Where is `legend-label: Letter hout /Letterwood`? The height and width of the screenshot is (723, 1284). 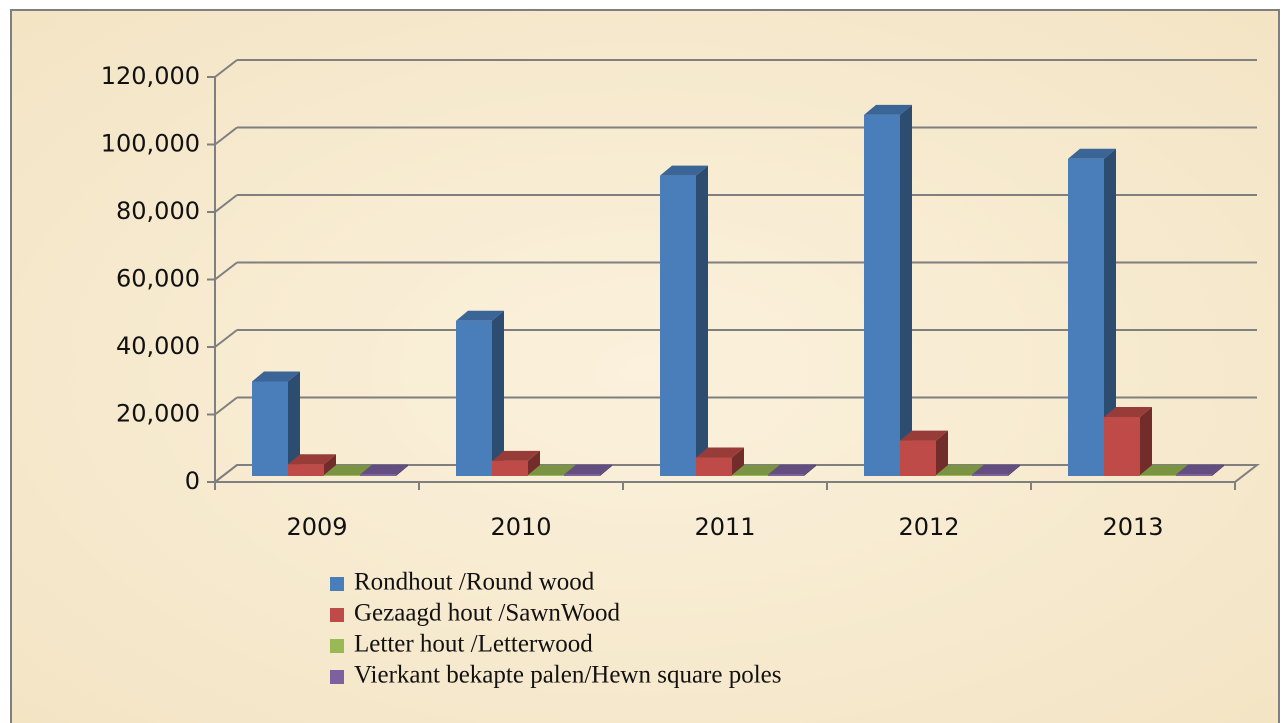 legend-label: Letter hout /Letterwood is located at coordinates (473, 644).